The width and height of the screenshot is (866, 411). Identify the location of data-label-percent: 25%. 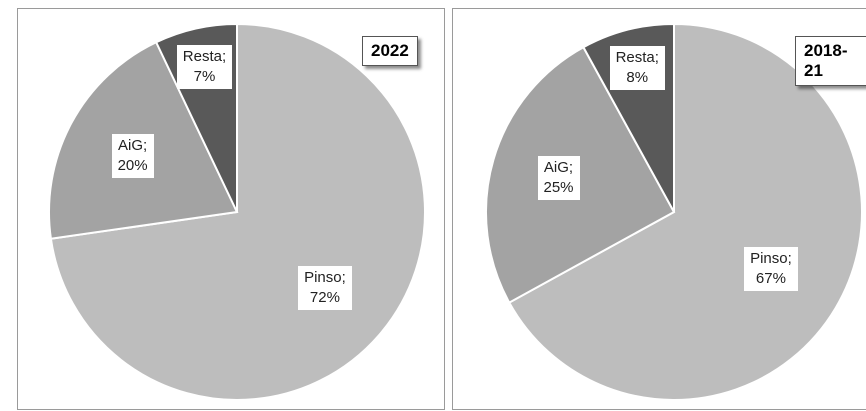
(558, 188).